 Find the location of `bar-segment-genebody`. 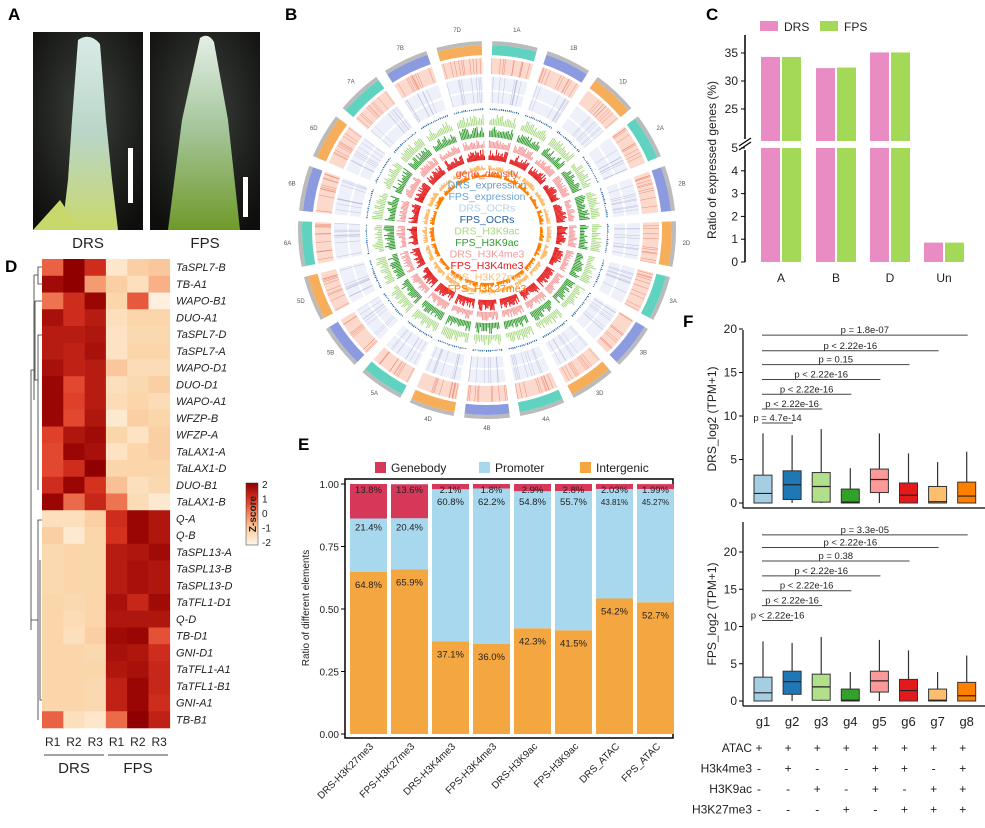

bar-segment-genebody is located at coordinates (655, 487).